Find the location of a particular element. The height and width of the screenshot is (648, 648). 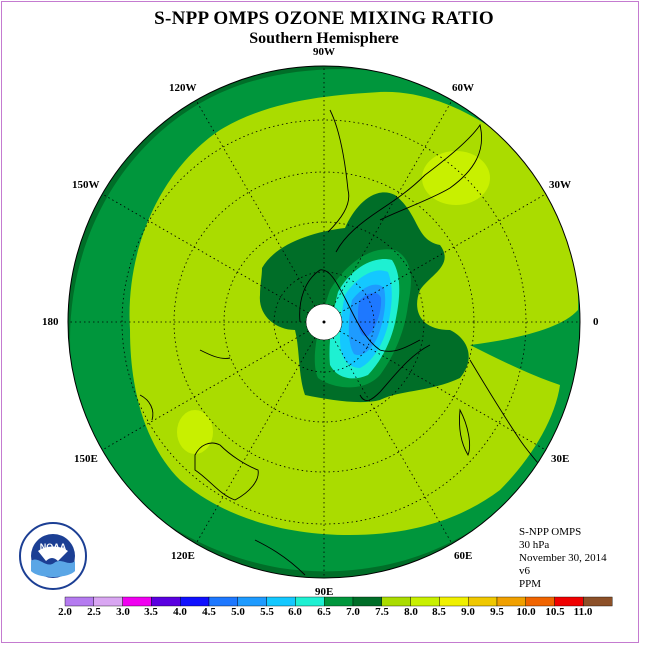

colorbar-tick-label: 11.0 is located at coordinates (583, 612).